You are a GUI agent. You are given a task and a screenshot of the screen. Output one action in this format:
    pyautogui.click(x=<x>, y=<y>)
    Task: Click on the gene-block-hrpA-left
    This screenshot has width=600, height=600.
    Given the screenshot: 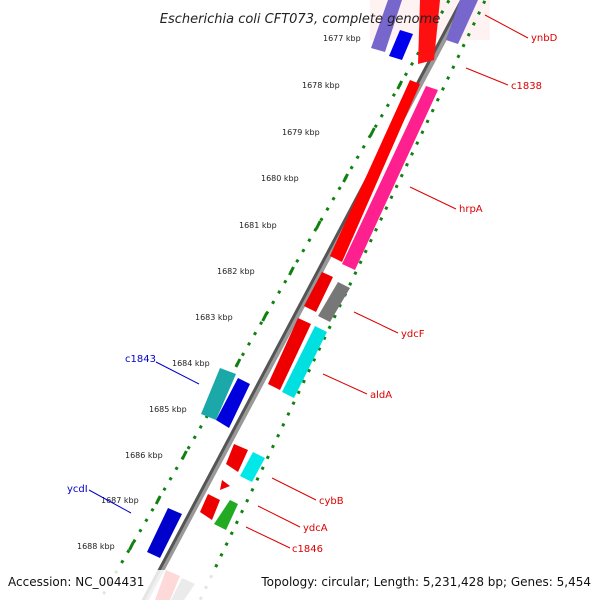 What is the action you would take?
    pyautogui.click(x=375, y=171)
    